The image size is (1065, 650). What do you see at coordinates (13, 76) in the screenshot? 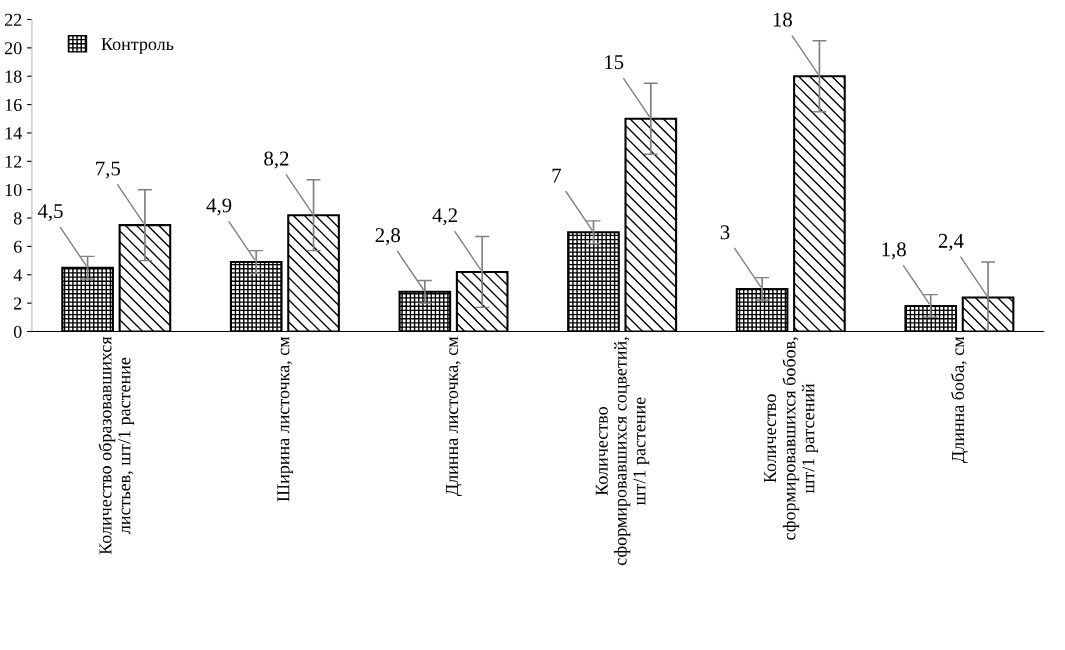
I see `y-tick-label: 18` at bounding box center [13, 76].